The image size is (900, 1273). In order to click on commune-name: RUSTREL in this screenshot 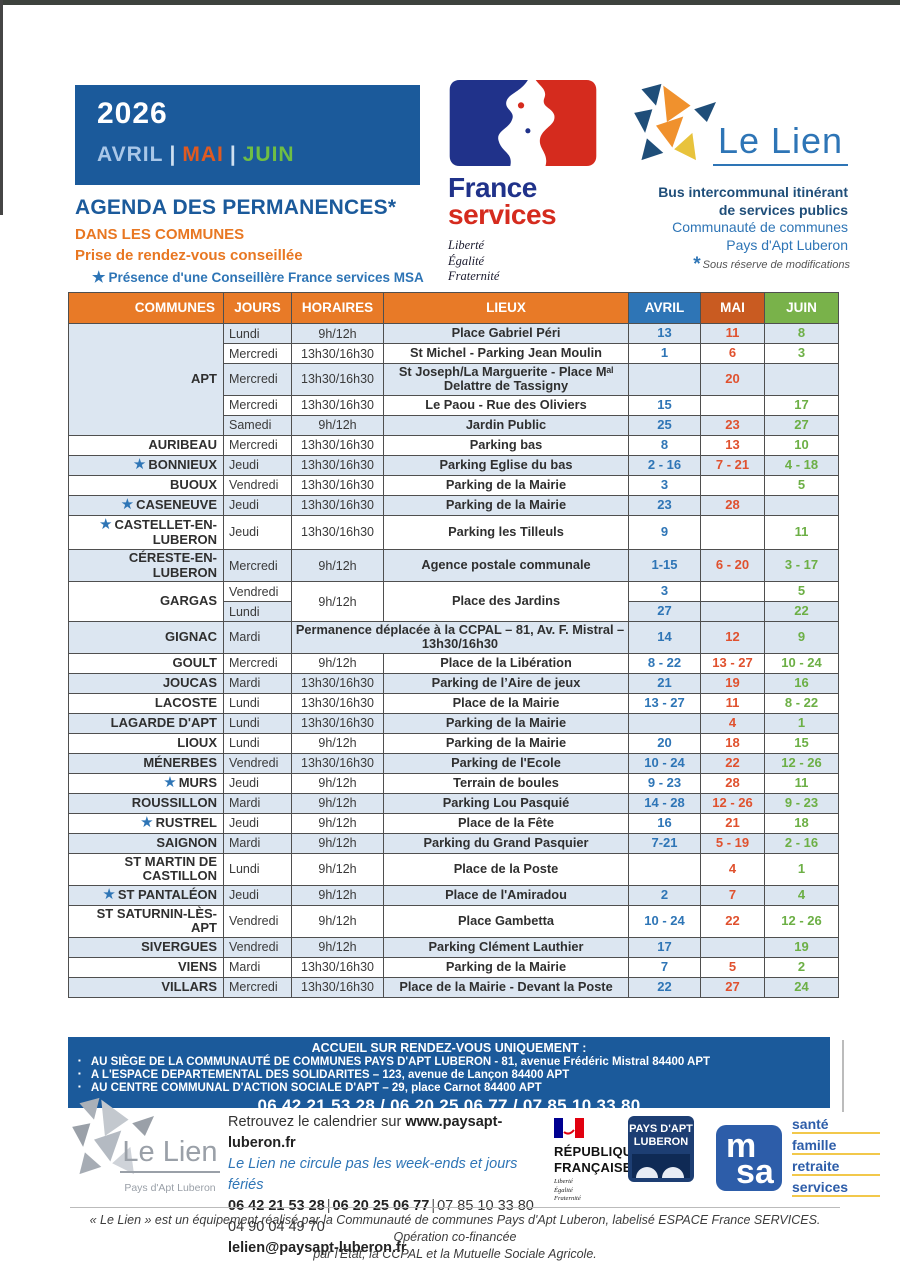, I will do `click(186, 822)`.